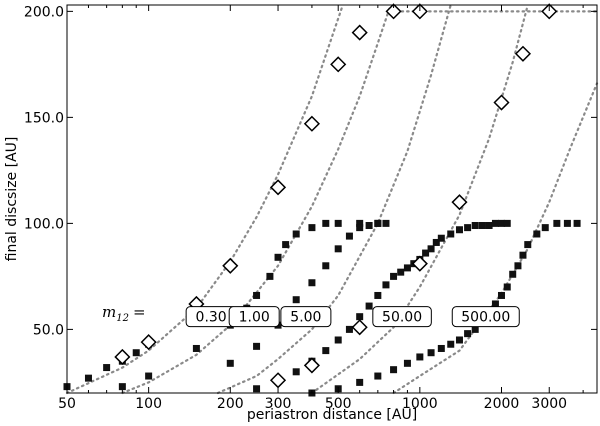 The width and height of the screenshot is (600, 426). I want to click on curve-label: 5.00, so click(306, 317).